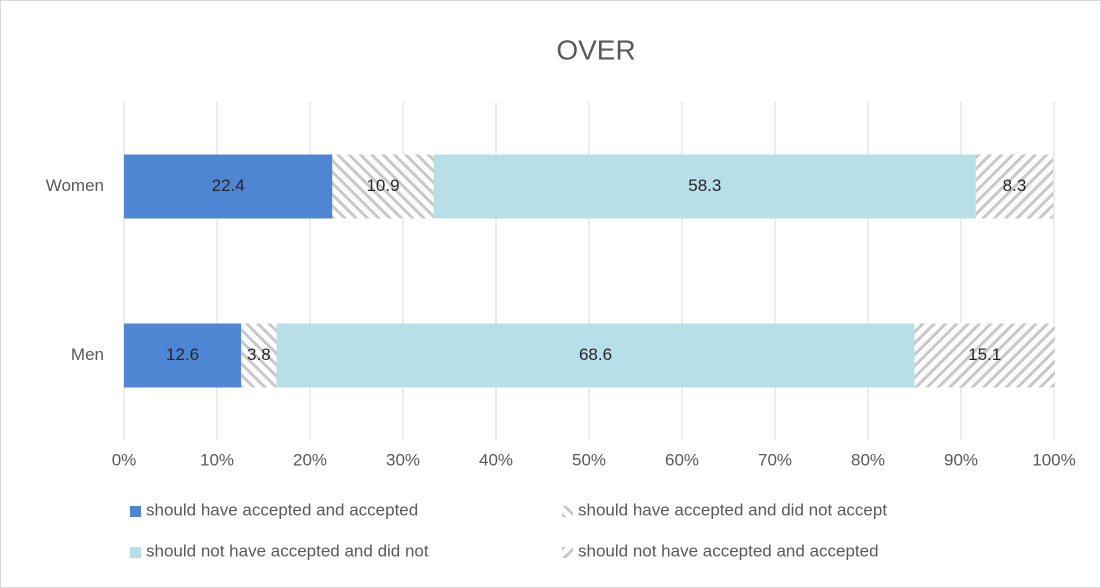 The height and width of the screenshot is (588, 1101). I want to click on x-tick-label: 80%, so click(868, 459).